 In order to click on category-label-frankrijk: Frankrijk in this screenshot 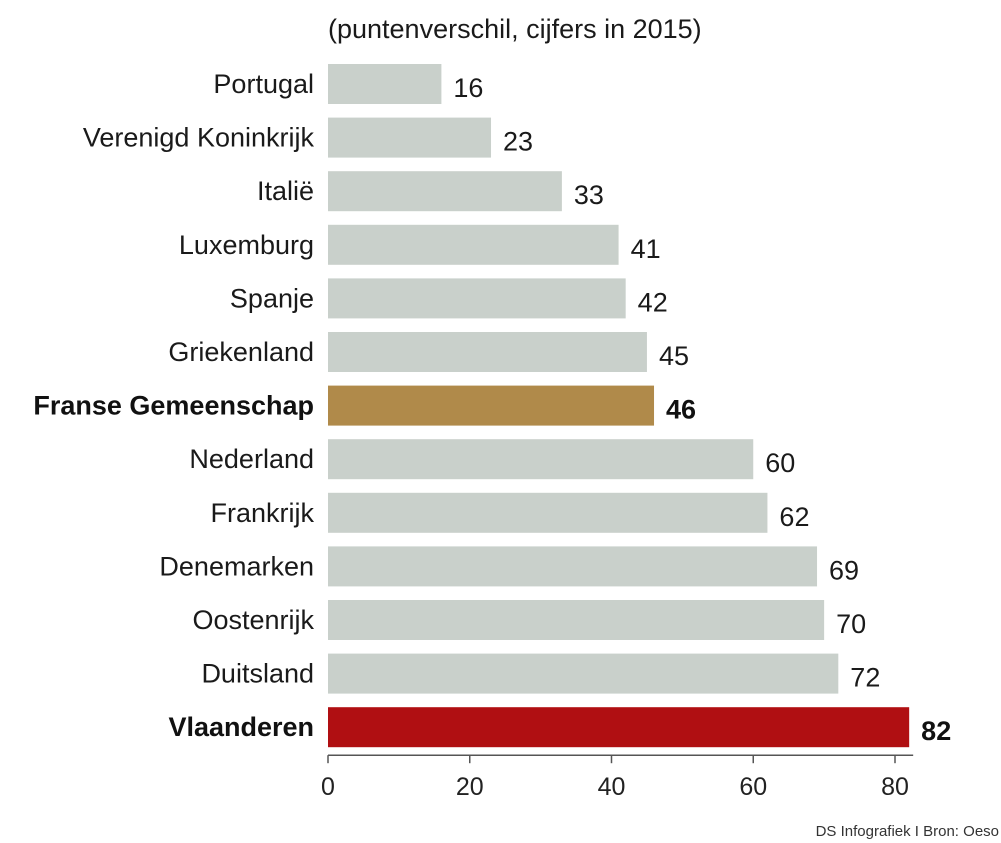, I will do `click(262, 513)`.